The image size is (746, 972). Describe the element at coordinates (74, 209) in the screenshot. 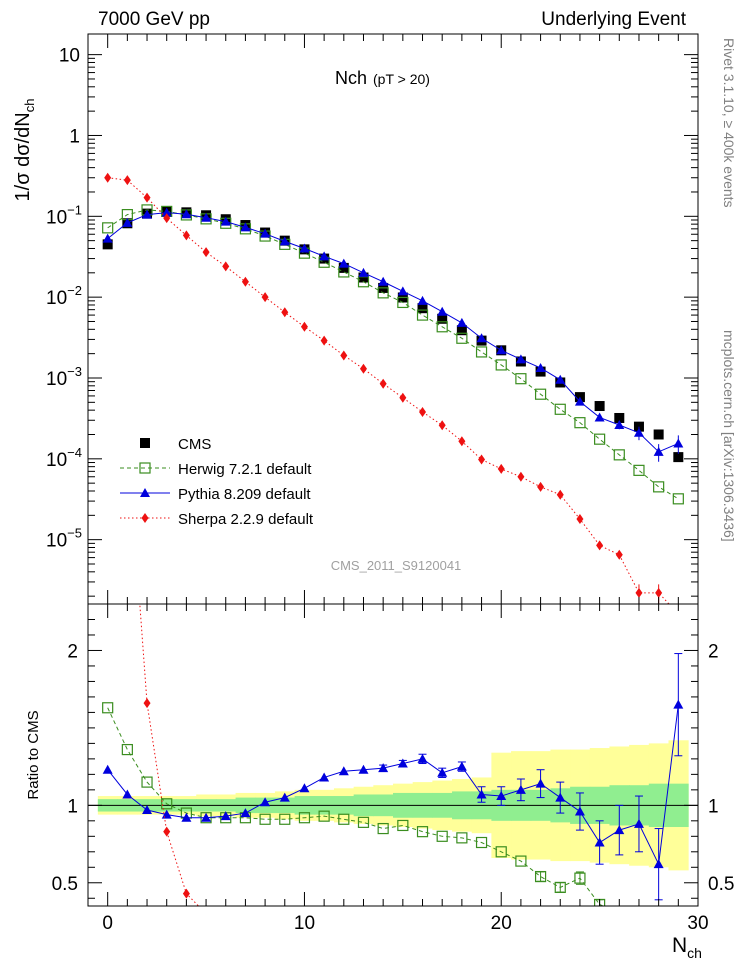

I see `main-y-tick-exponent: −1` at that location.